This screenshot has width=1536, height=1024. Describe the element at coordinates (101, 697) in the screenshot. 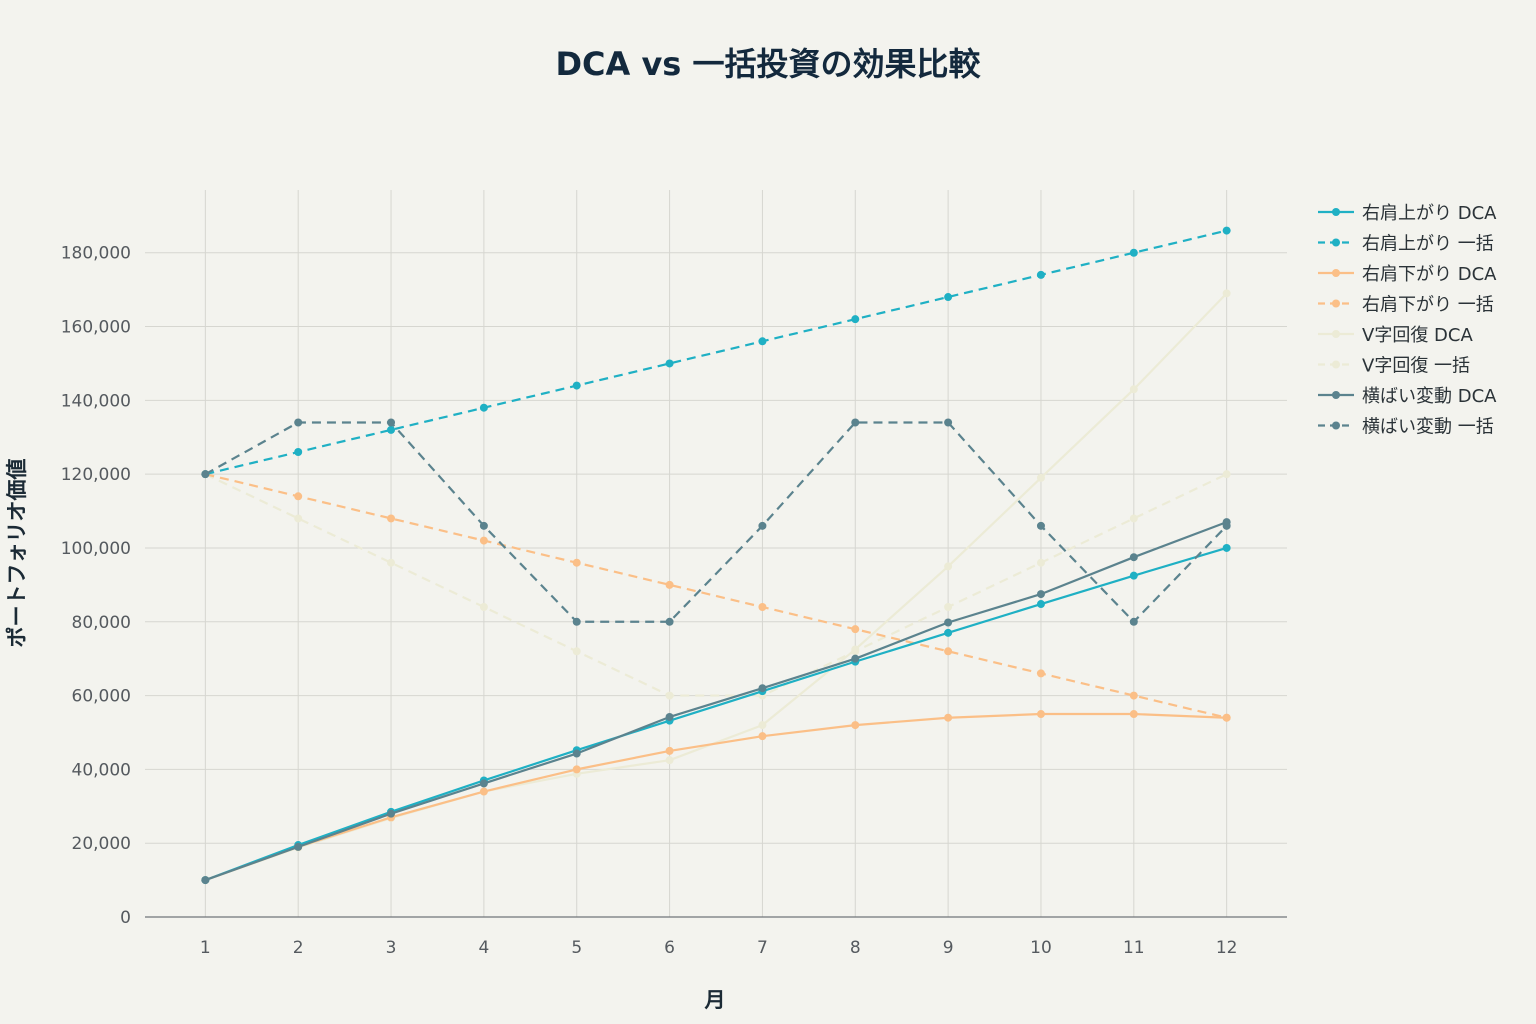

I see `y-tick-label: 60,000` at that location.